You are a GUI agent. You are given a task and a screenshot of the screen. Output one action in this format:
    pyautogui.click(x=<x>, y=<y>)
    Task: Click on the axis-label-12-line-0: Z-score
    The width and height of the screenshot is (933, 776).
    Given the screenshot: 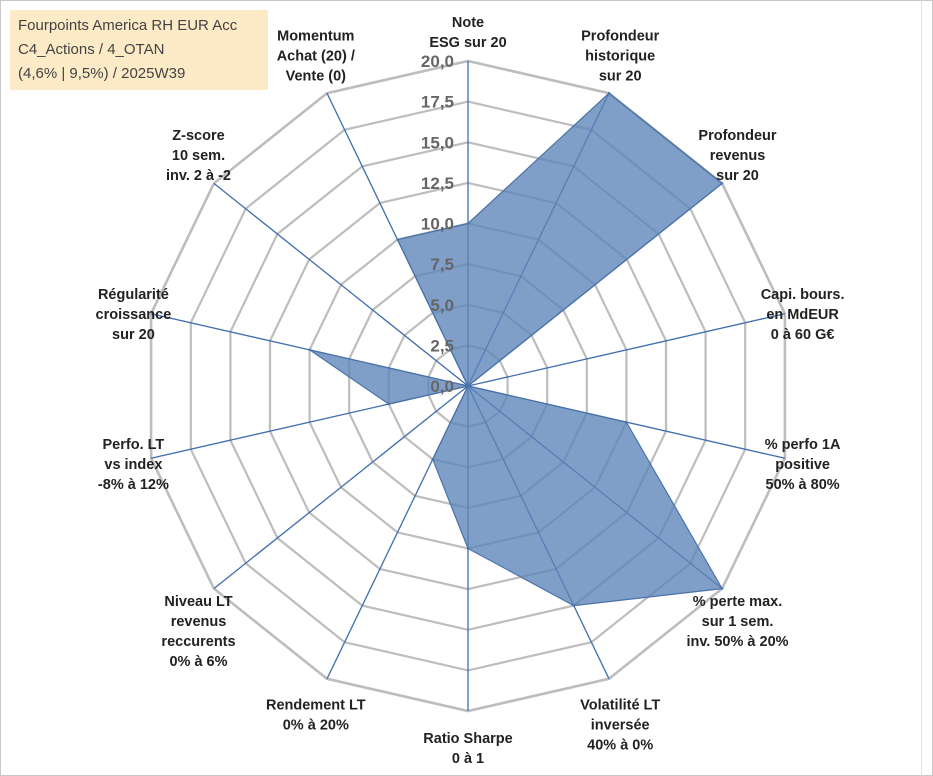 What is the action you would take?
    pyautogui.click(x=198, y=136)
    